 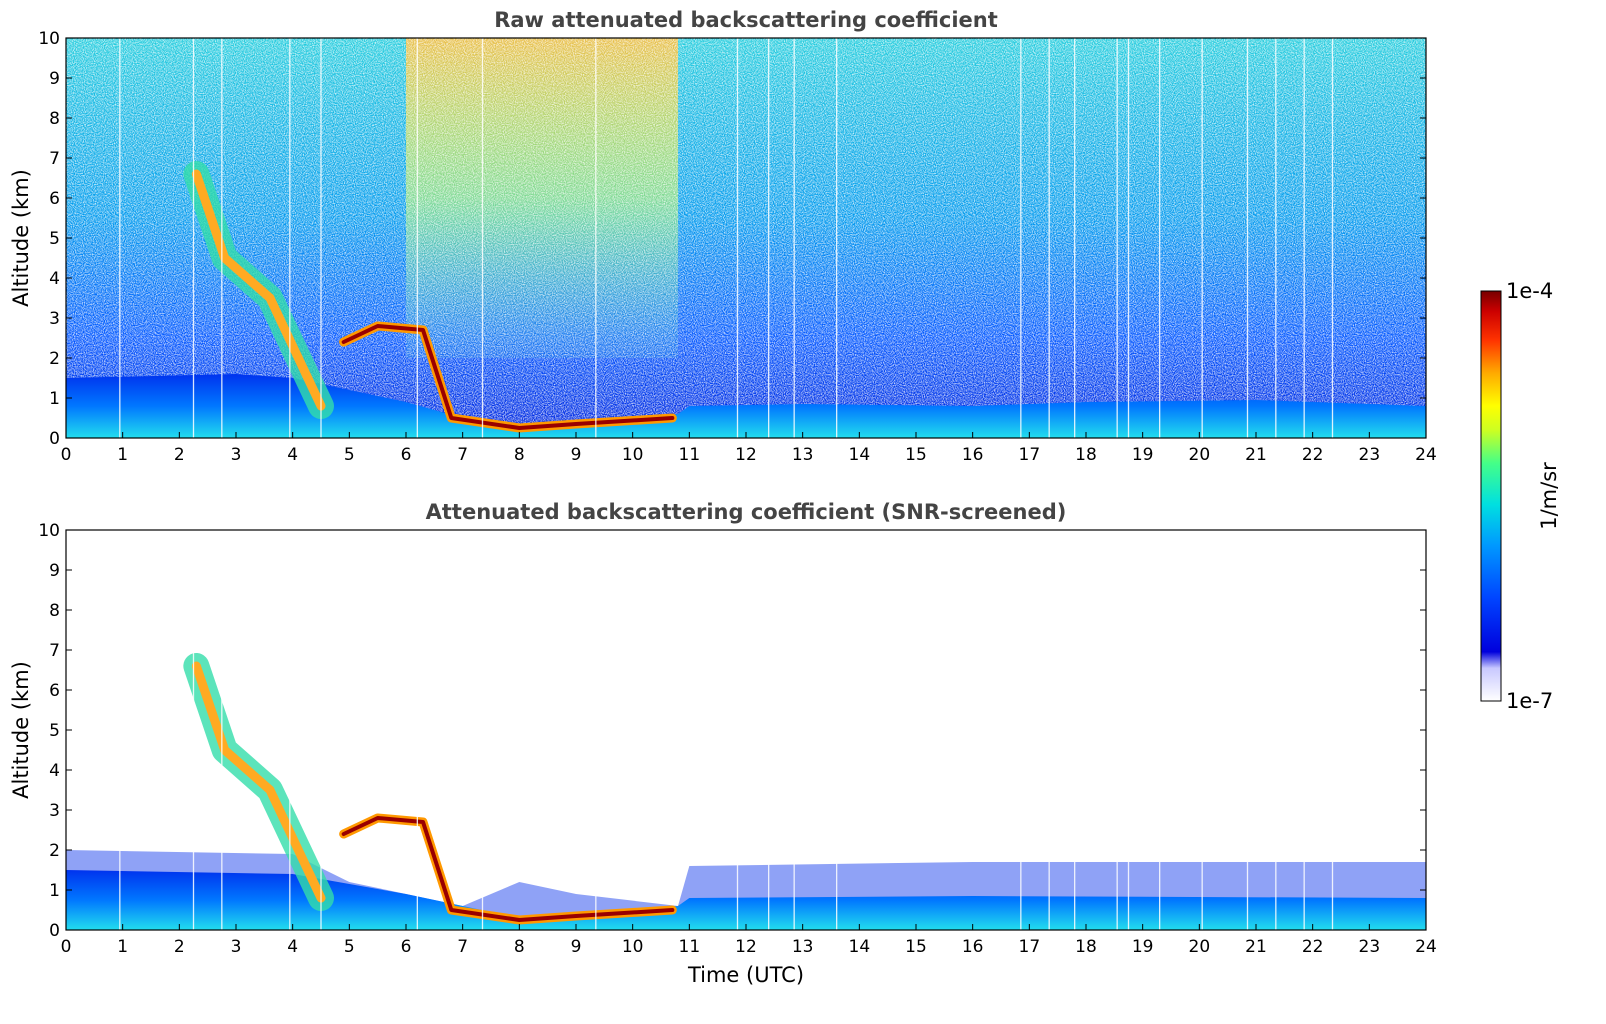 What do you see at coordinates (1529, 701) in the screenshot?
I see `colorbar-min-label: 1e-7` at bounding box center [1529, 701].